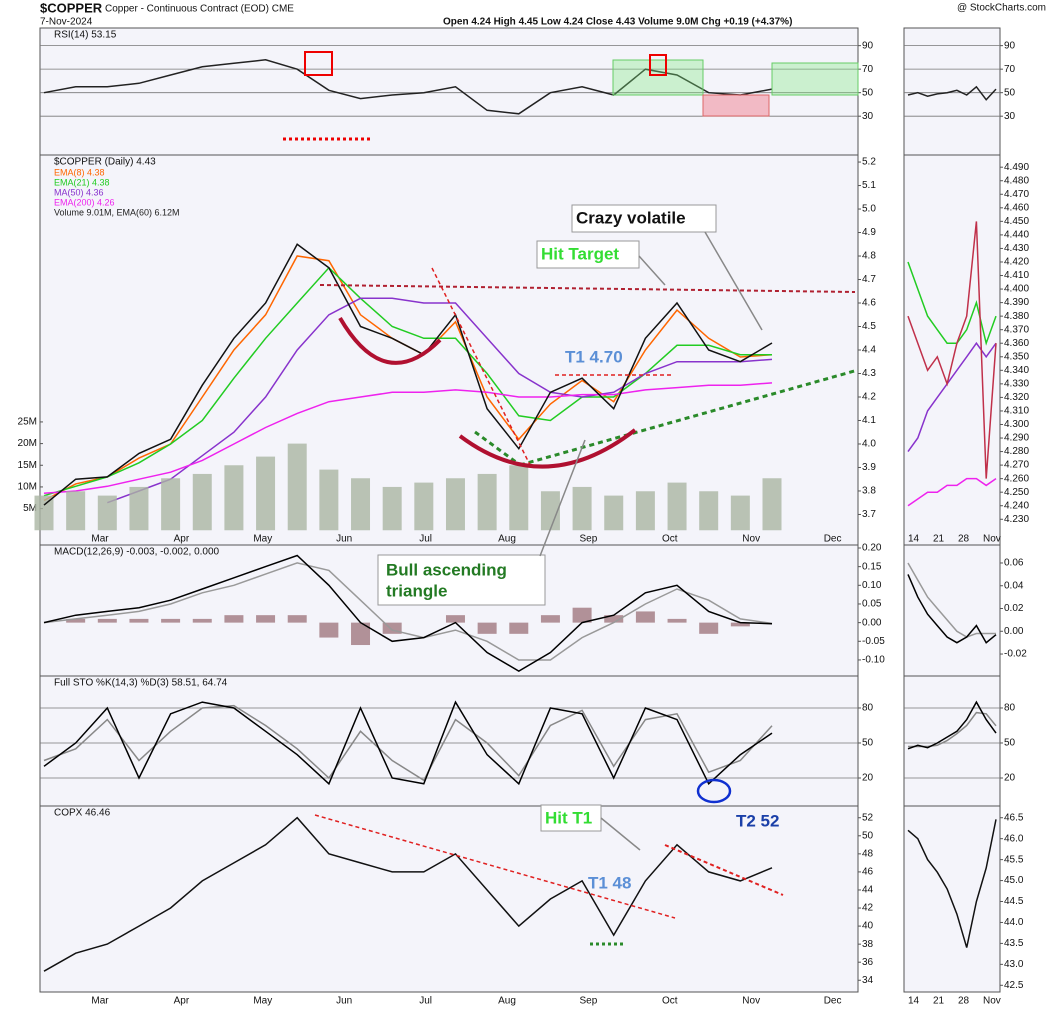 This screenshot has width=1050, height=1009. I want to click on source: @ StockCharts.com, so click(1001, 8).